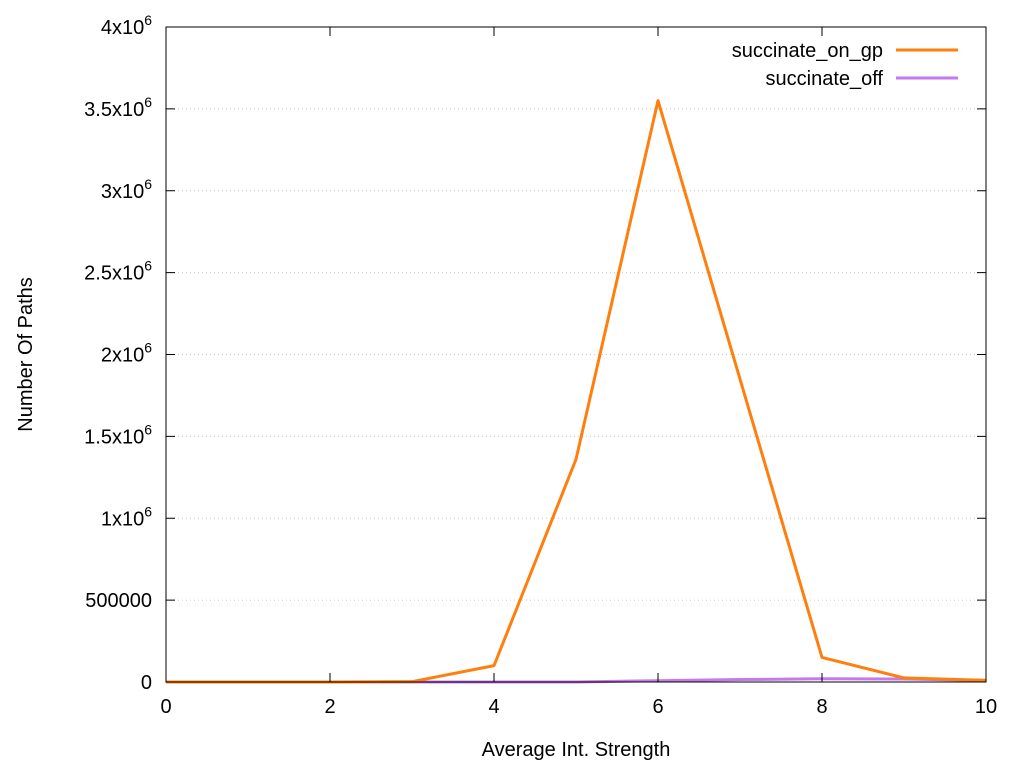  I want to click on y-tick-label: 2.5x10⁶, so click(118, 271).